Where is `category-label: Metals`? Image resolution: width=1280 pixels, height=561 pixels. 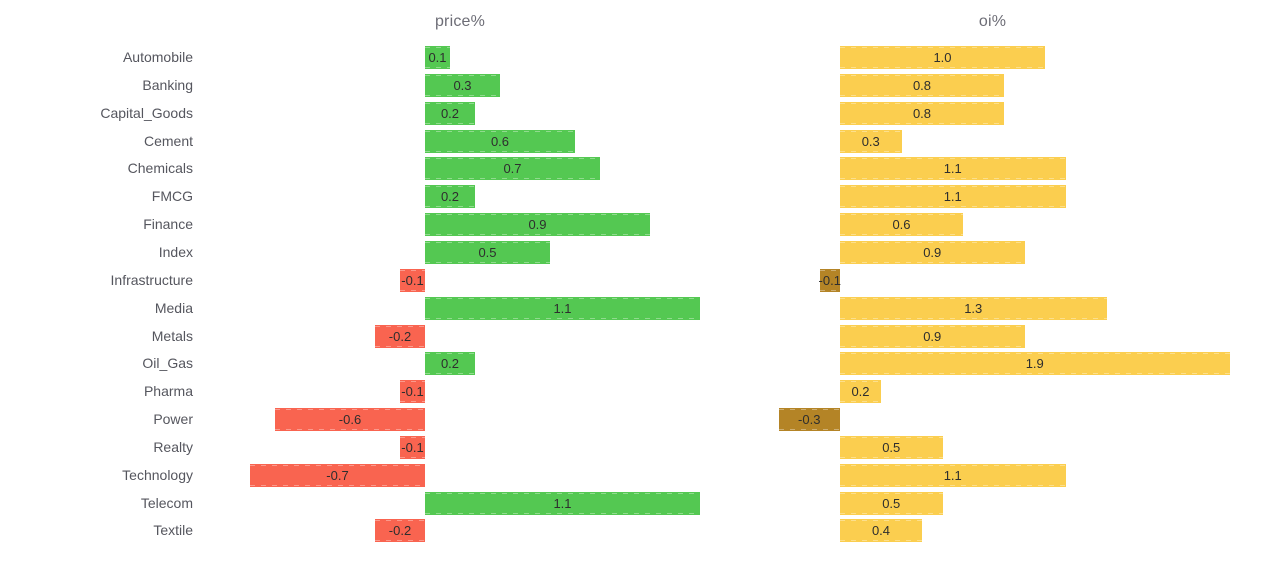
category-label: Metals is located at coordinates (172, 335).